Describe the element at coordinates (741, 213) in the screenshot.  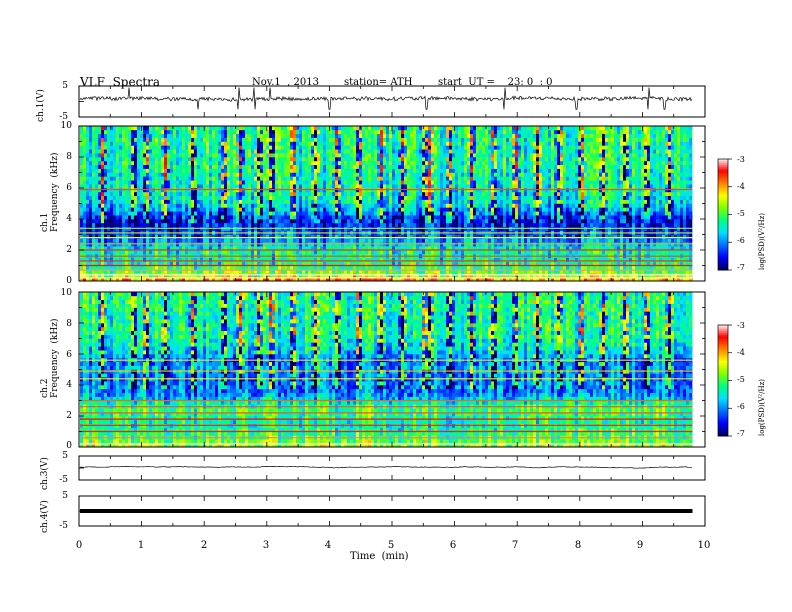
I see `cb1-tick: -5` at that location.